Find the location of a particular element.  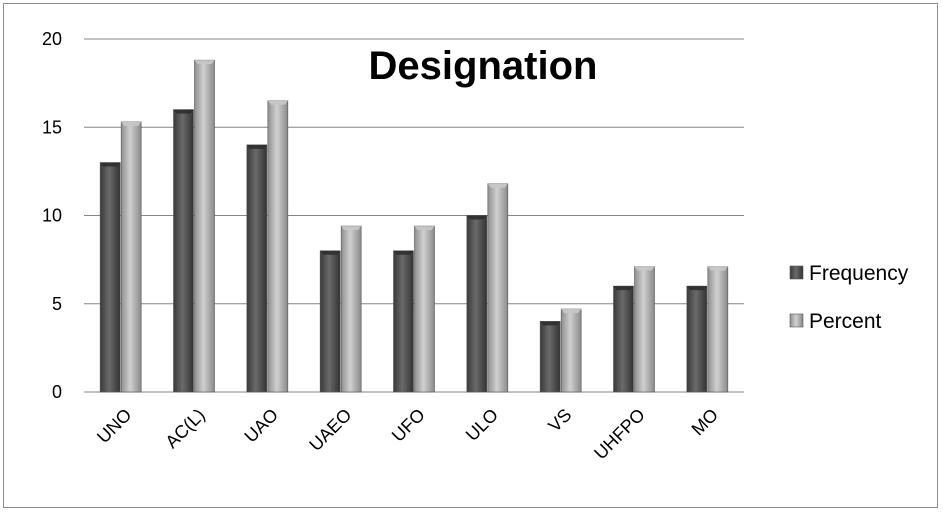

bar-percent-mo is located at coordinates (718, 329).